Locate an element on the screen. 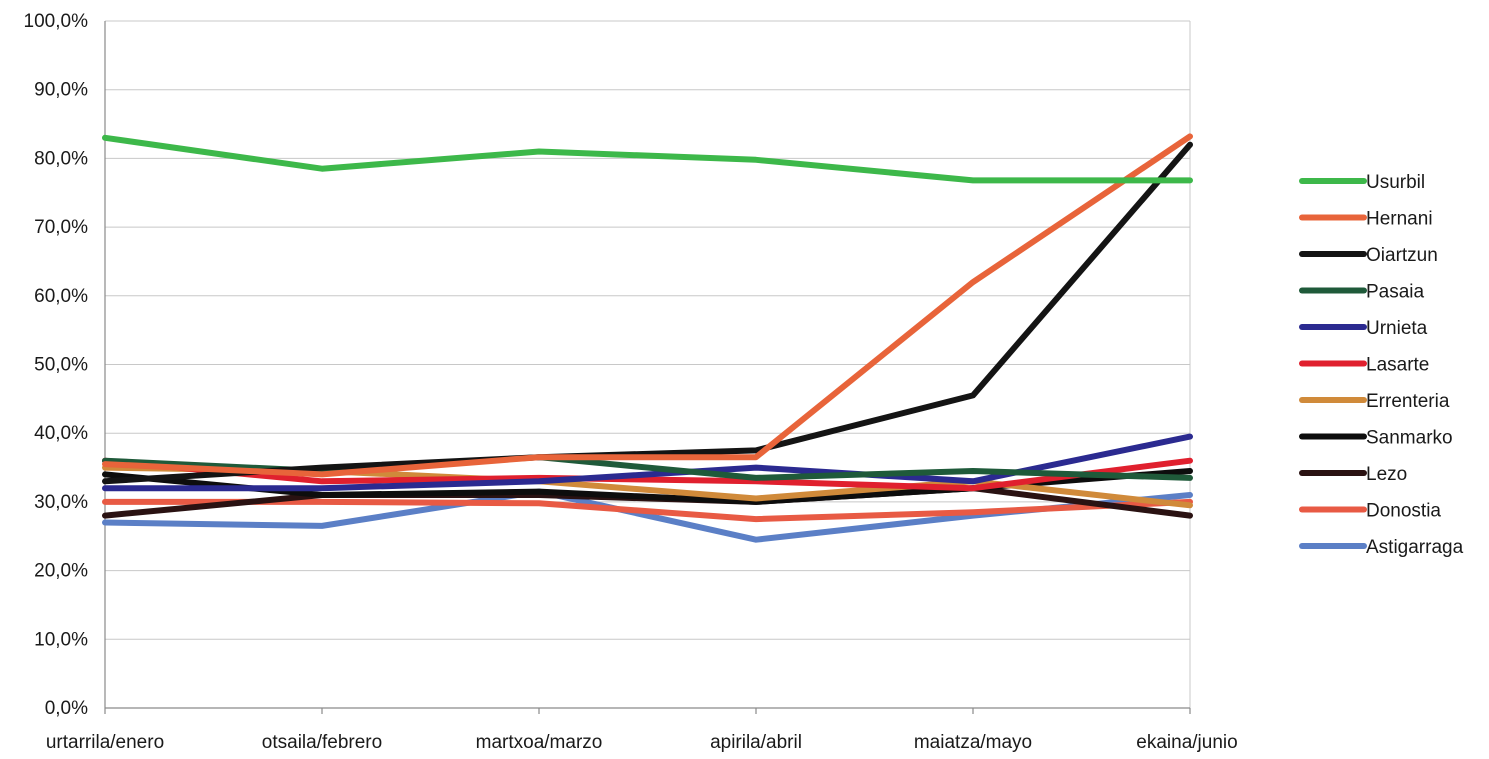  x-tick-label: otsaila/febrero is located at coordinates (322, 742).